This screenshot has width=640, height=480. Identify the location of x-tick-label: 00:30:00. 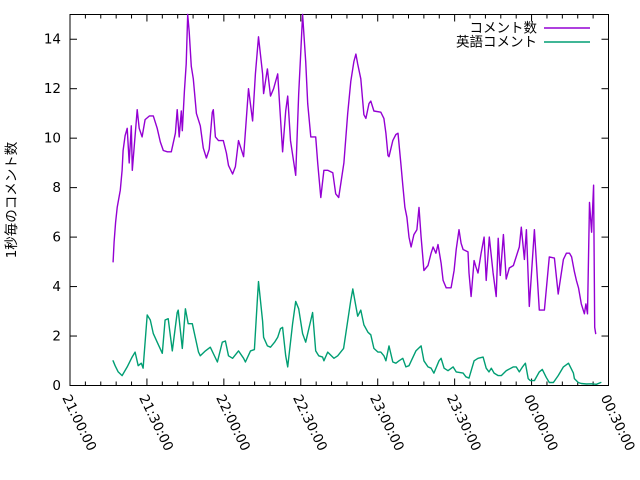
(617, 423).